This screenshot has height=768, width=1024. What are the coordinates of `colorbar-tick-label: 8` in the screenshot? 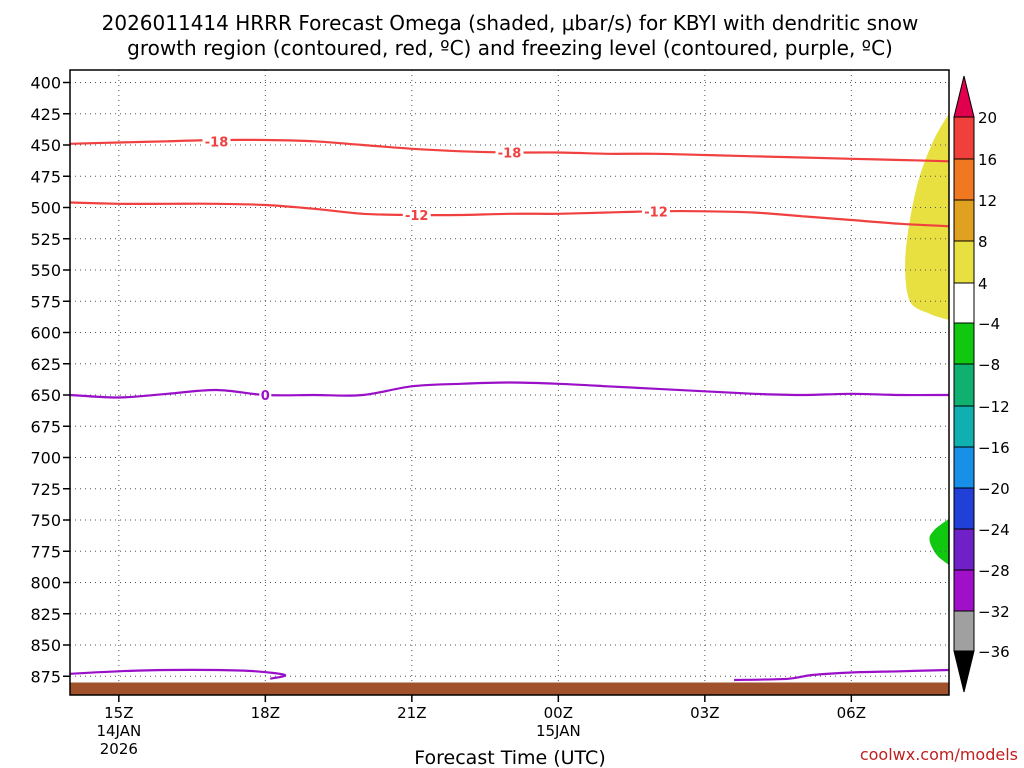 It's located at (983, 242).